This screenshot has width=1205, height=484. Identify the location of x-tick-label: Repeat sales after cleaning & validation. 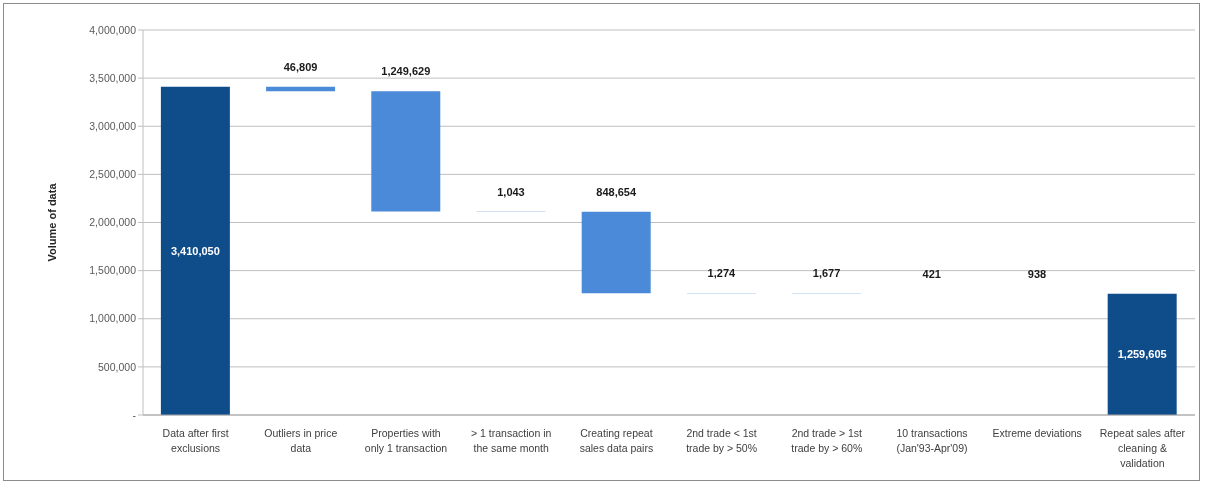
(1142, 448).